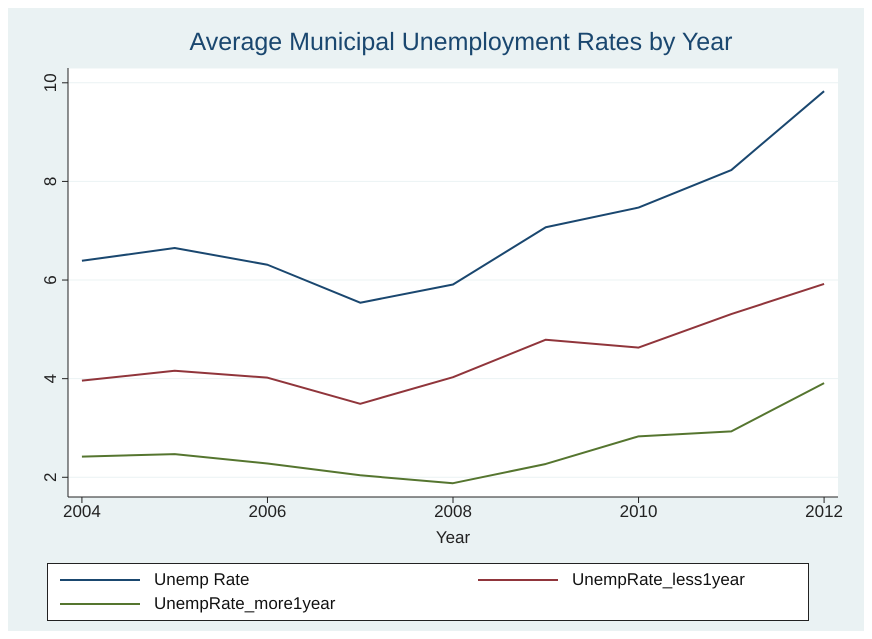 This screenshot has height=639, width=872. What do you see at coordinates (267, 512) in the screenshot?
I see `x-tick-label: 2006` at bounding box center [267, 512].